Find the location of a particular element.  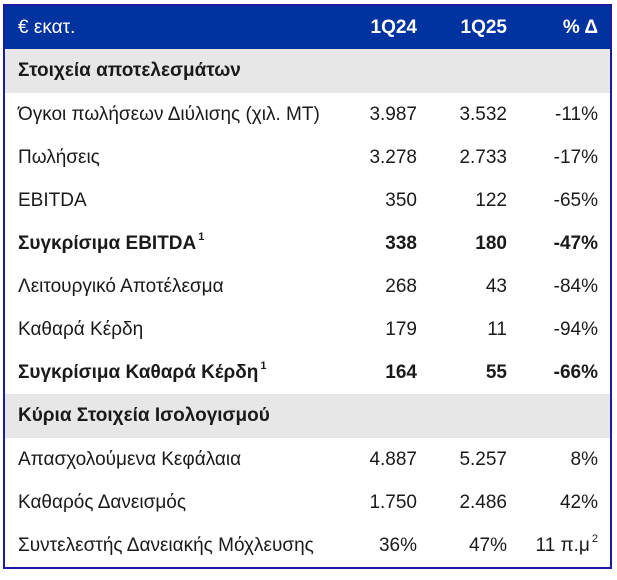

column-header-1q24: 1Q24 is located at coordinates (377, 27).